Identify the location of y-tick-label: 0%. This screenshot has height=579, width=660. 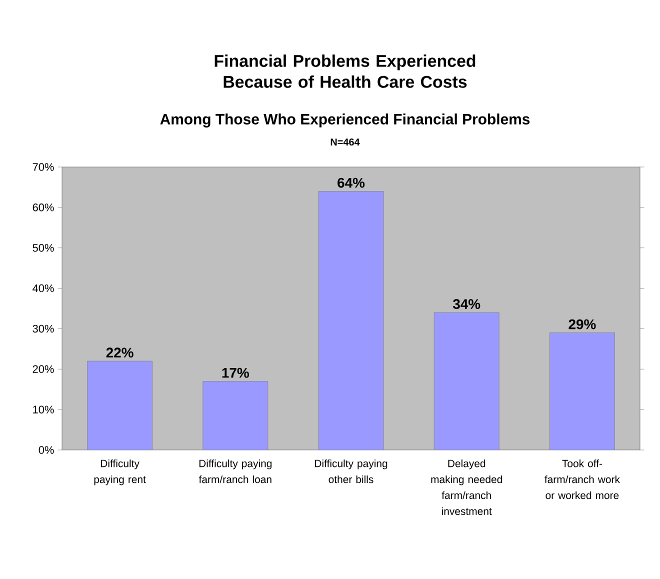
(46, 450).